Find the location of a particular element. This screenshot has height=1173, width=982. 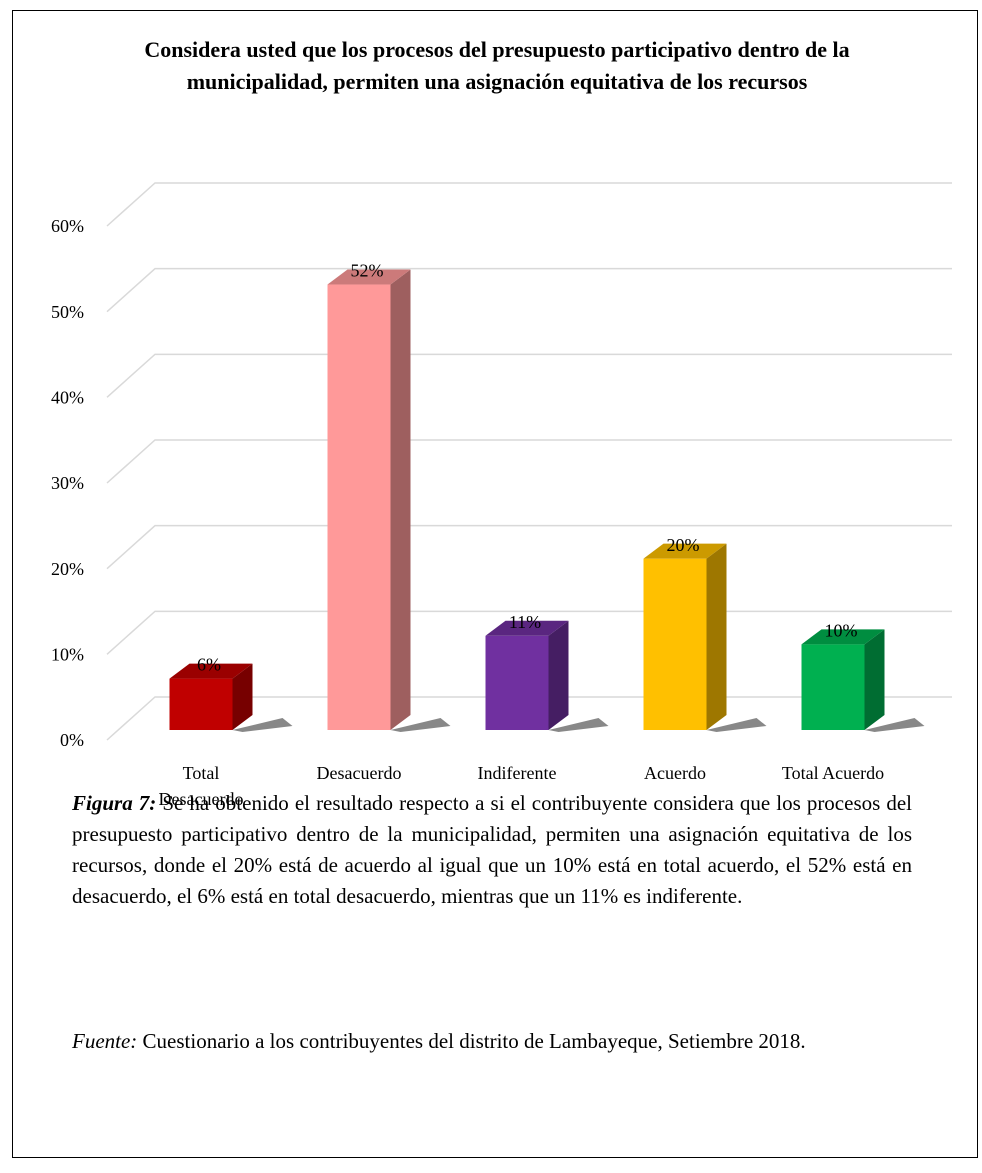

y-tick-label: 20% is located at coordinates (67, 569).